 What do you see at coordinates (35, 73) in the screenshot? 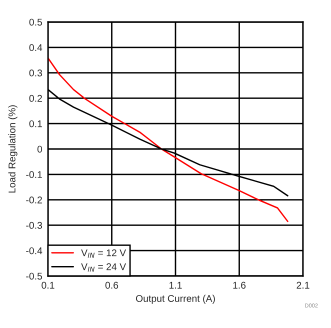
I see `y-tick-label: 0.3` at bounding box center [35, 73].